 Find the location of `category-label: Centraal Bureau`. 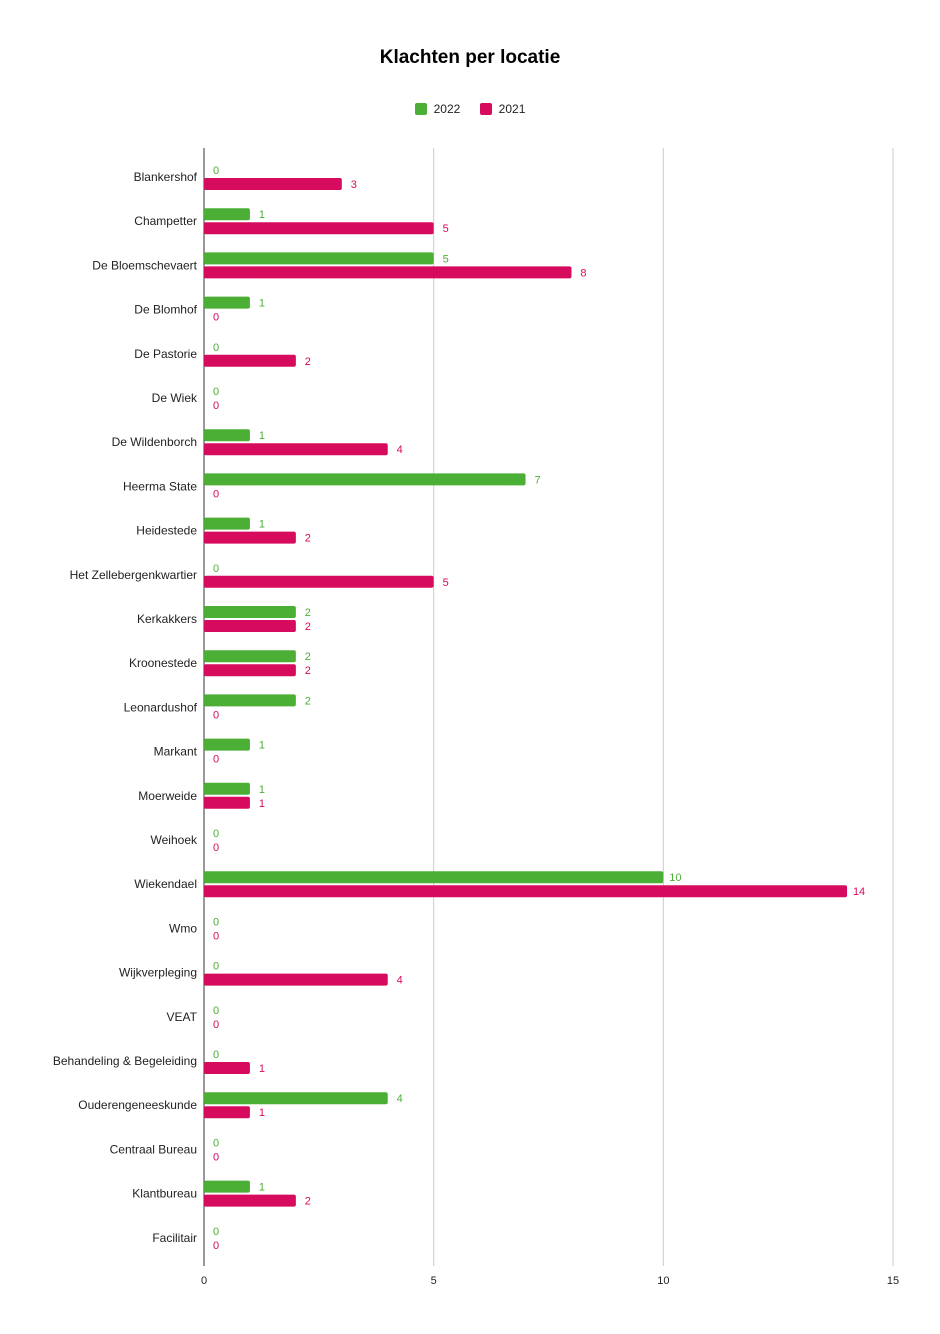

category-label: Centraal Bureau is located at coordinates (153, 1149).